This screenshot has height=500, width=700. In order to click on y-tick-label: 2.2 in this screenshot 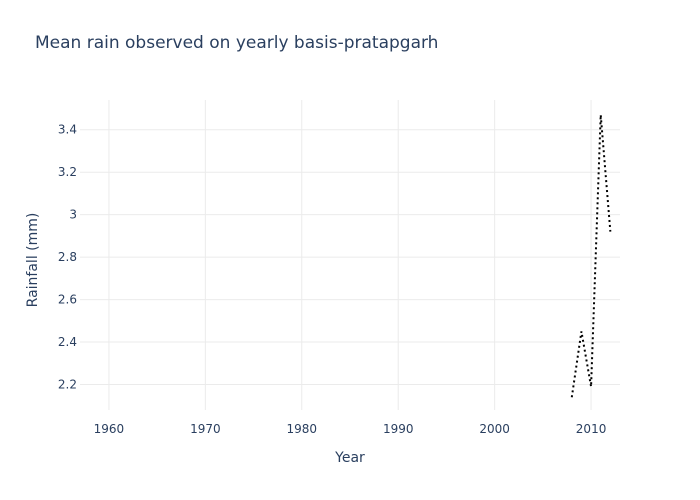, I will do `click(67, 385)`.